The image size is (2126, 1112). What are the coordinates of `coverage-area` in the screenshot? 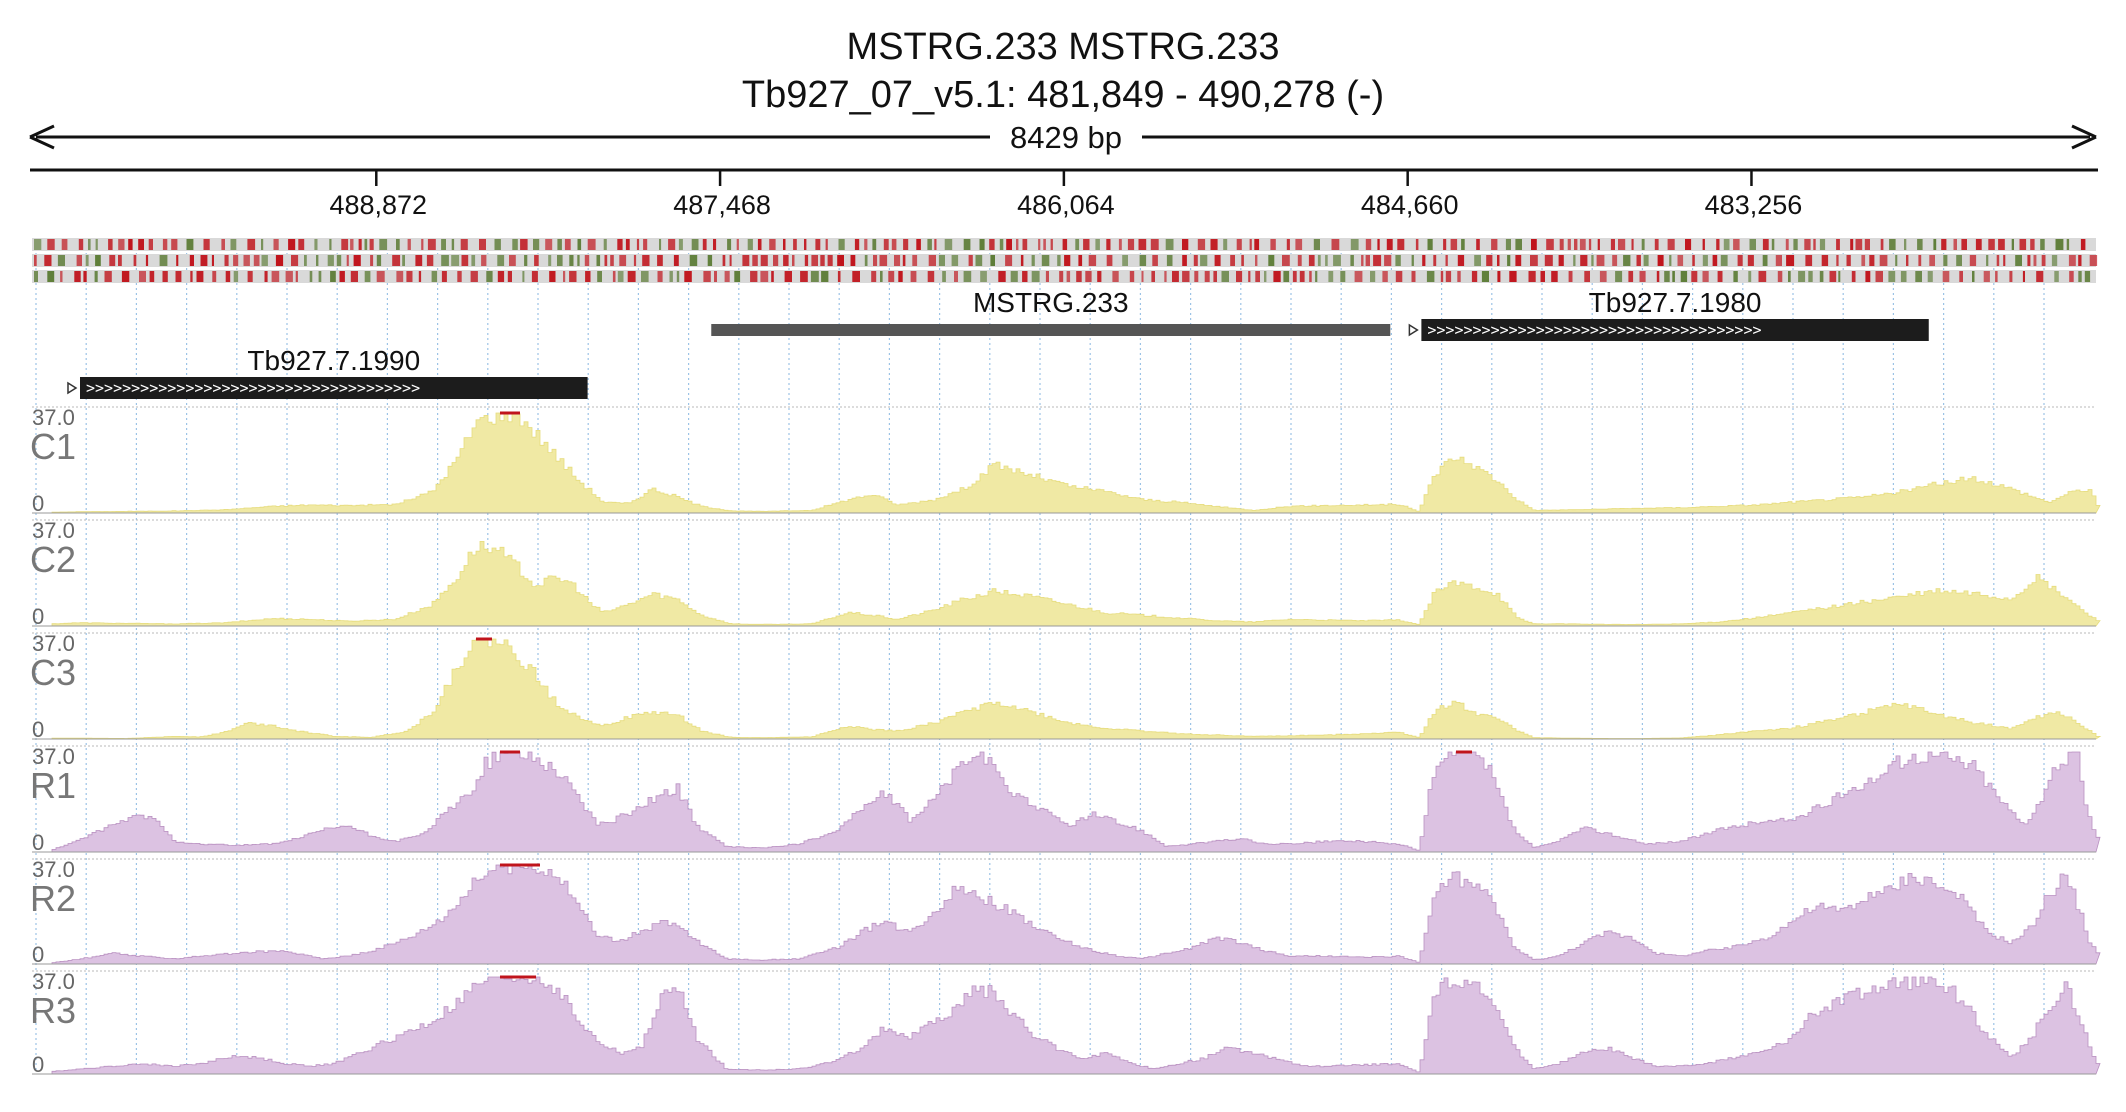 It's located at (1066, 802).